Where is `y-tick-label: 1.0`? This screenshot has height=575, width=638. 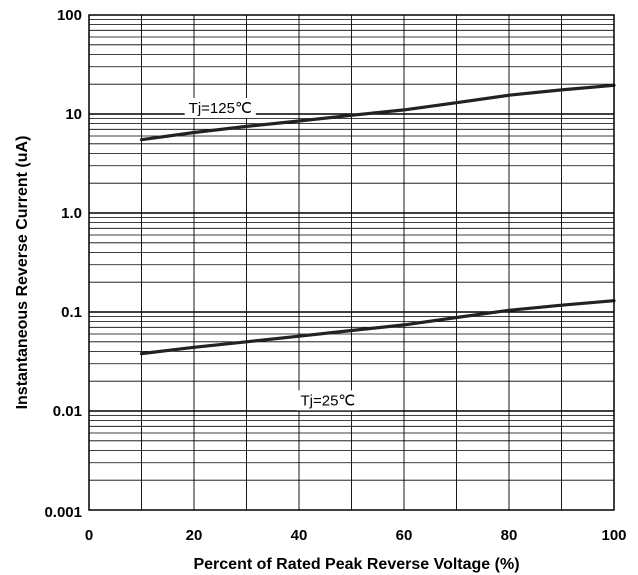 y-tick-label: 1.0 is located at coordinates (71, 213).